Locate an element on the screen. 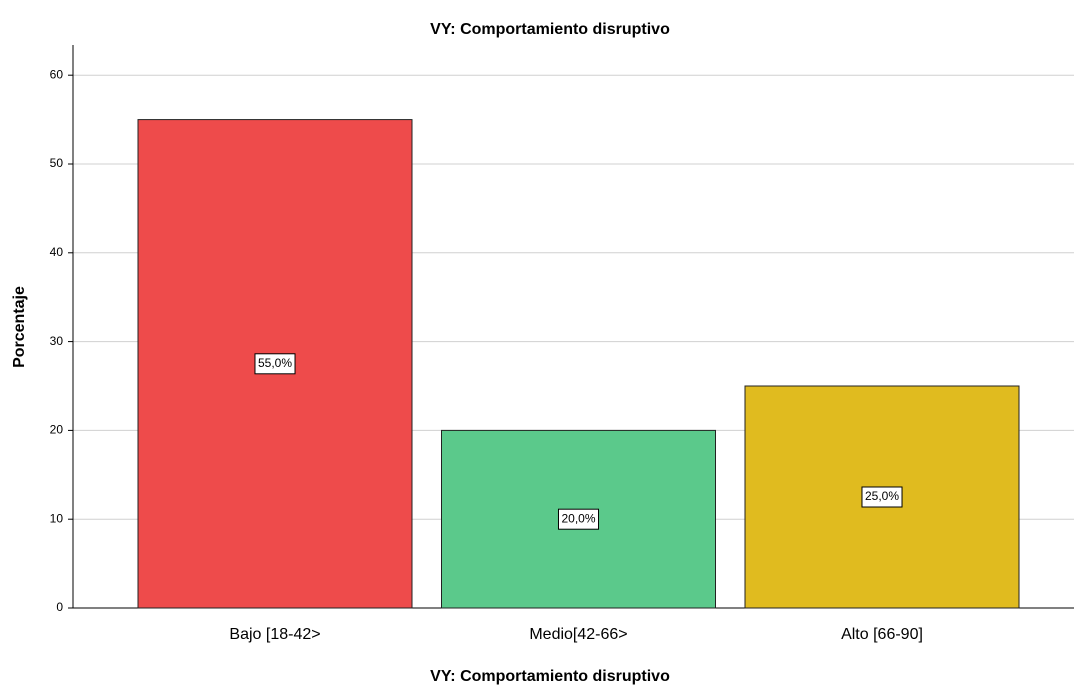 The height and width of the screenshot is (688, 1074). y-tick-label: 20 is located at coordinates (57, 430).